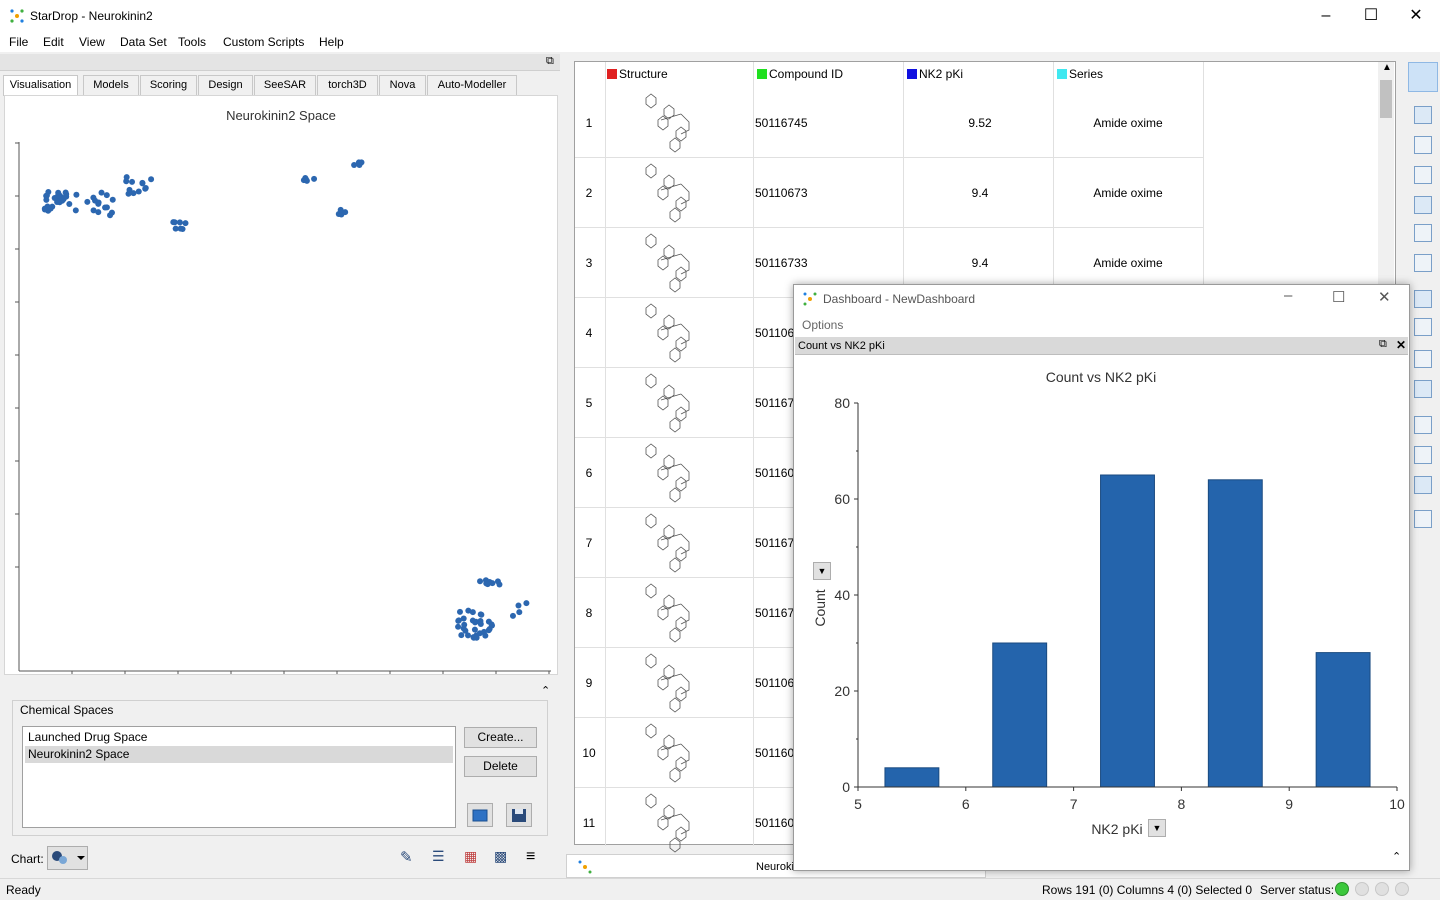 This screenshot has height=900, width=1440. I want to click on nk2-pki-cell: 9.52, so click(980, 123).